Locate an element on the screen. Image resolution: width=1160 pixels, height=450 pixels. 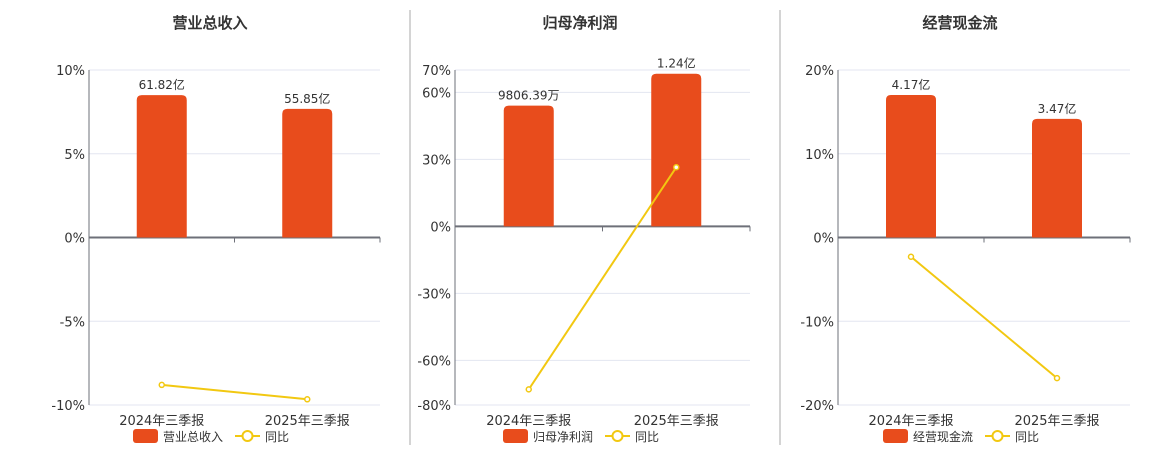
bar-data-label: 3.47亿 is located at coordinates (1057, 108).